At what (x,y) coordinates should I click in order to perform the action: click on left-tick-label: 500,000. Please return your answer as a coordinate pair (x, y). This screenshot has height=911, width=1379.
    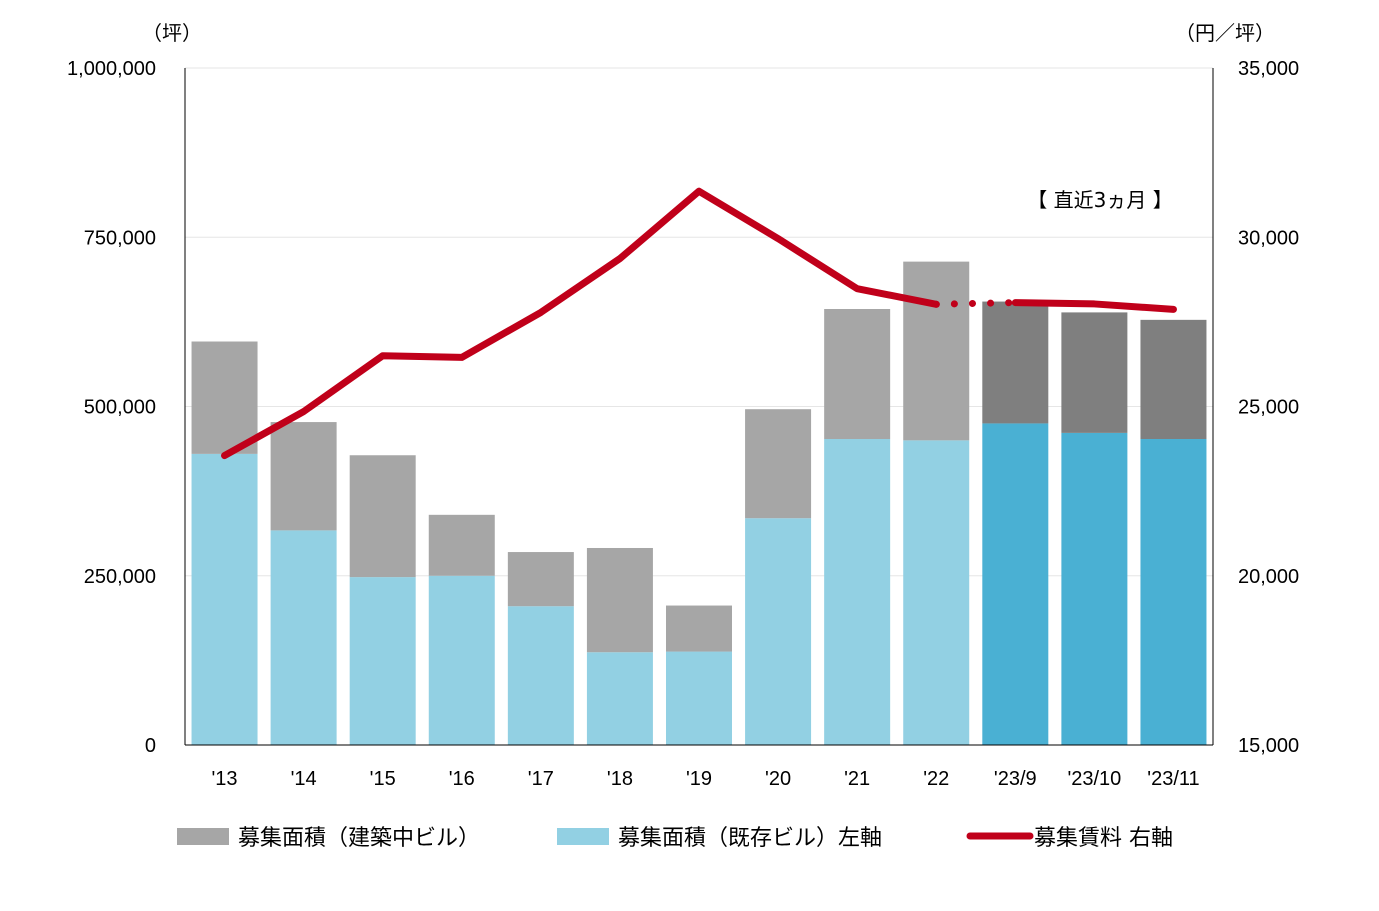
    Looking at the image, I should click on (120, 408).